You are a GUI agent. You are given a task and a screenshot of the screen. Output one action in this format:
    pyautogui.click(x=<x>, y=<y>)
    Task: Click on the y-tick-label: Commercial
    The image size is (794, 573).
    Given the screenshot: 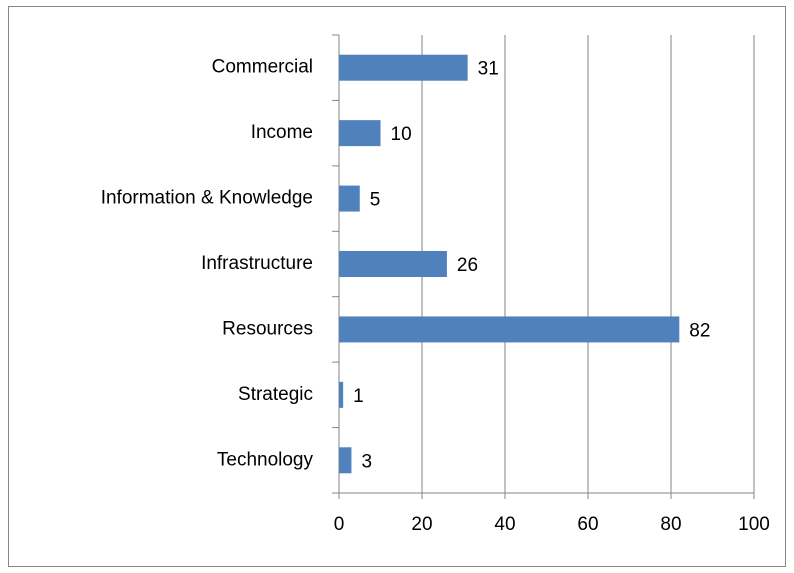 What is the action you would take?
    pyautogui.click(x=262, y=67)
    